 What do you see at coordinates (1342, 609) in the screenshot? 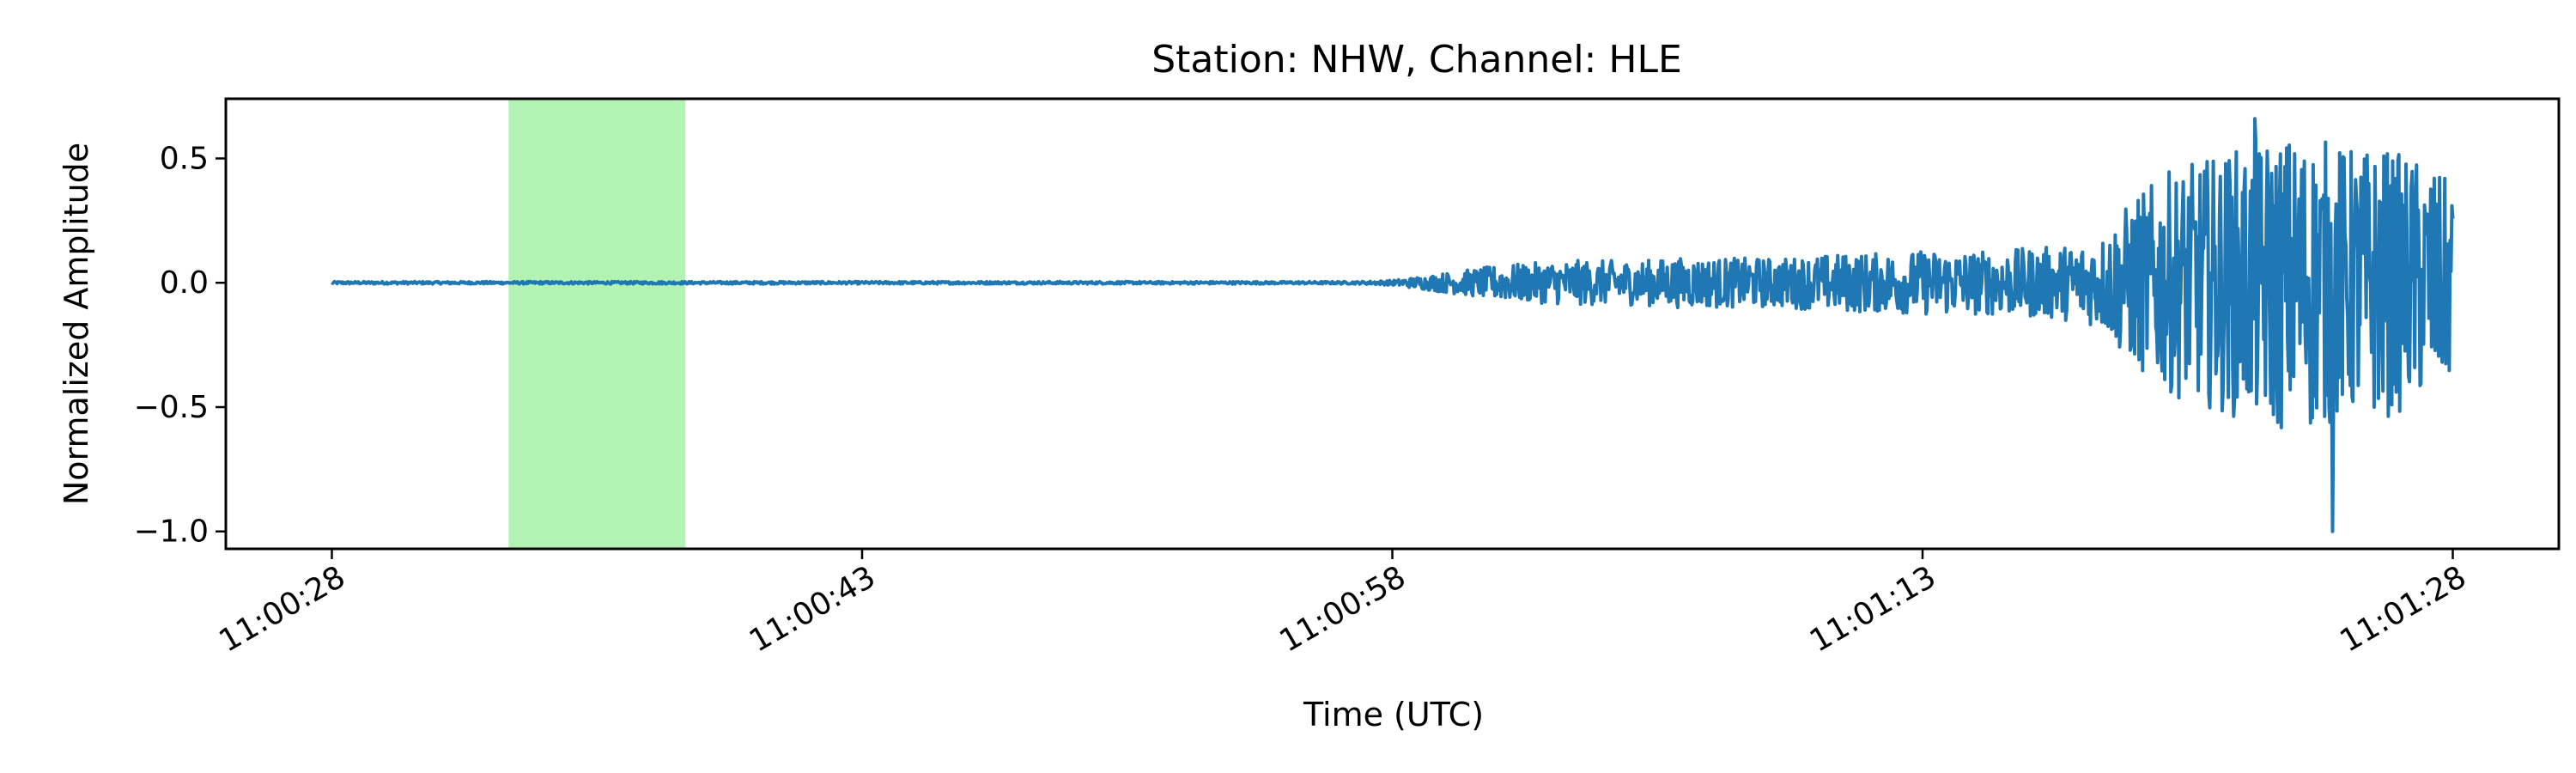
I see `x-tick-label: 11:00:58` at bounding box center [1342, 609].